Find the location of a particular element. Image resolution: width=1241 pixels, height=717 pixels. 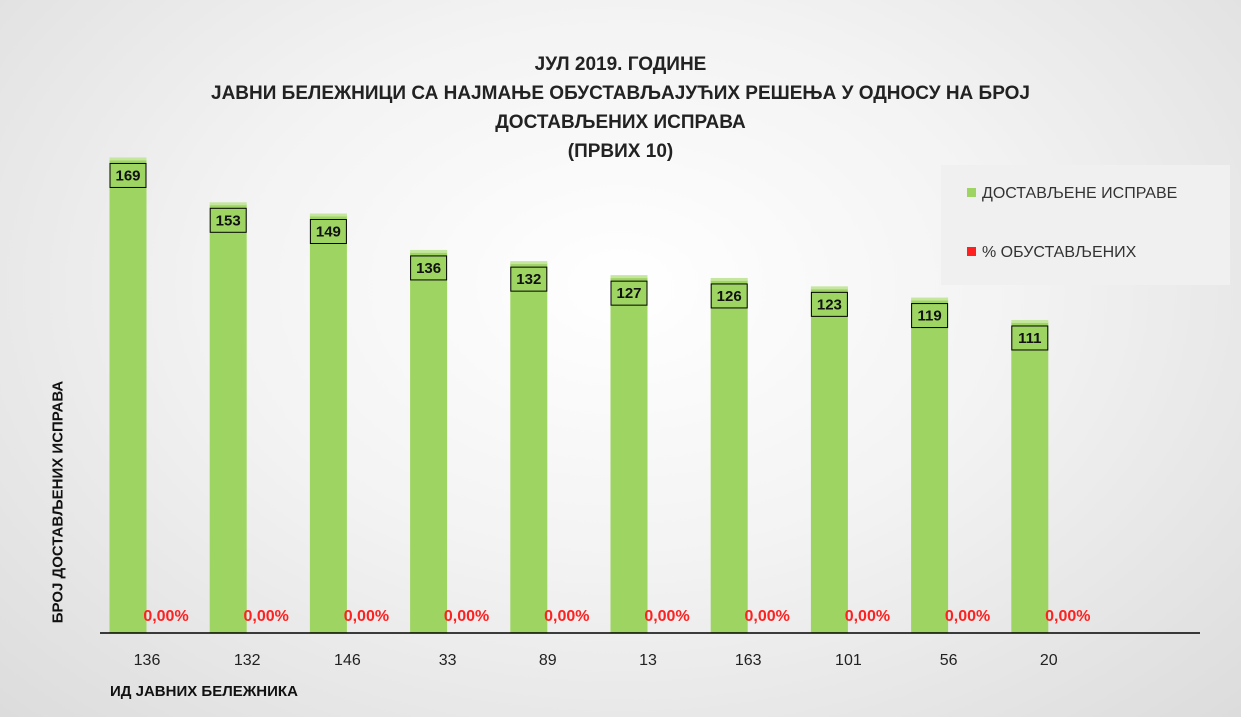

x-tick-label: 56 is located at coordinates (949, 660).